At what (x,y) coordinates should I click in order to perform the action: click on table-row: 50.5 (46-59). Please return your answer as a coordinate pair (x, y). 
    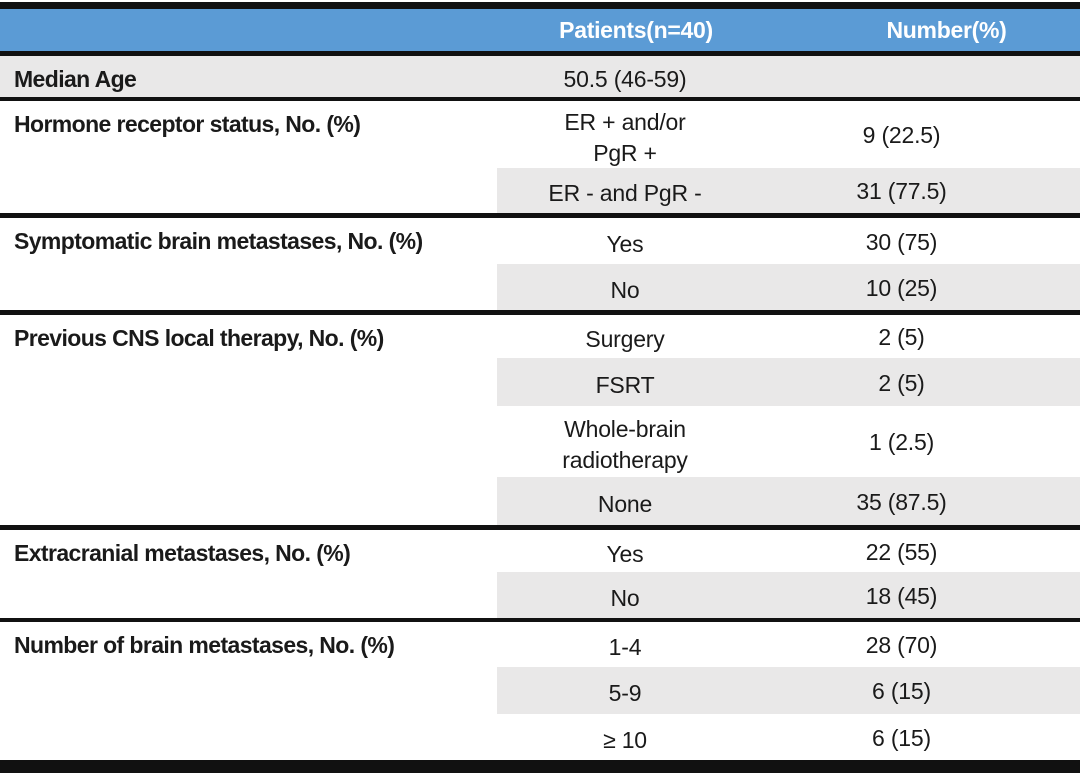
    Looking at the image, I should click on (788, 76).